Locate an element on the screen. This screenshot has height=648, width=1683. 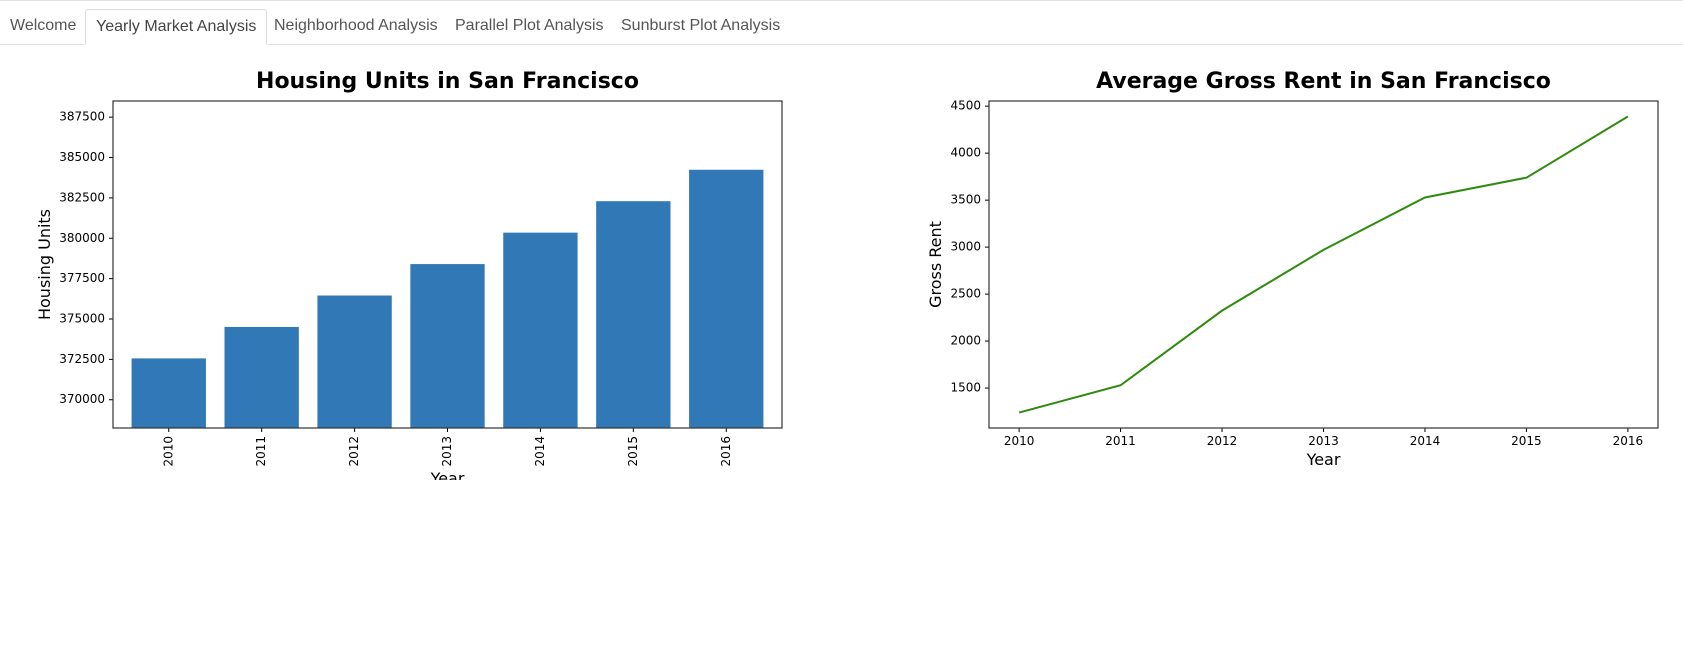
bar-2012 is located at coordinates (354, 361).